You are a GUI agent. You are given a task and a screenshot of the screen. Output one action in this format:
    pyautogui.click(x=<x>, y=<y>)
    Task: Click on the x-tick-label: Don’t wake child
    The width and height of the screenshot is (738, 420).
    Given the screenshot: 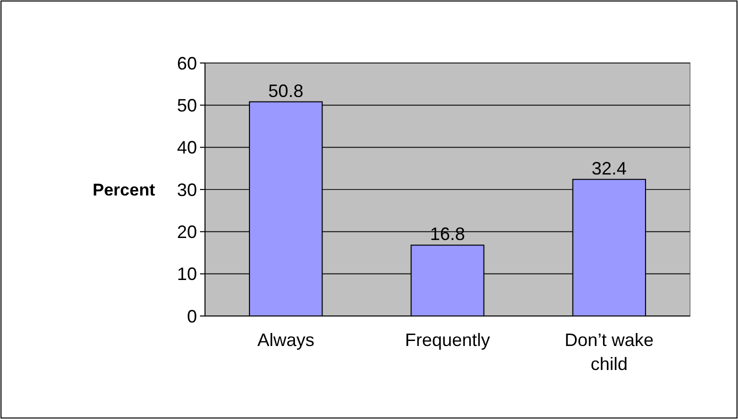 What is the action you would take?
    pyautogui.click(x=609, y=352)
    